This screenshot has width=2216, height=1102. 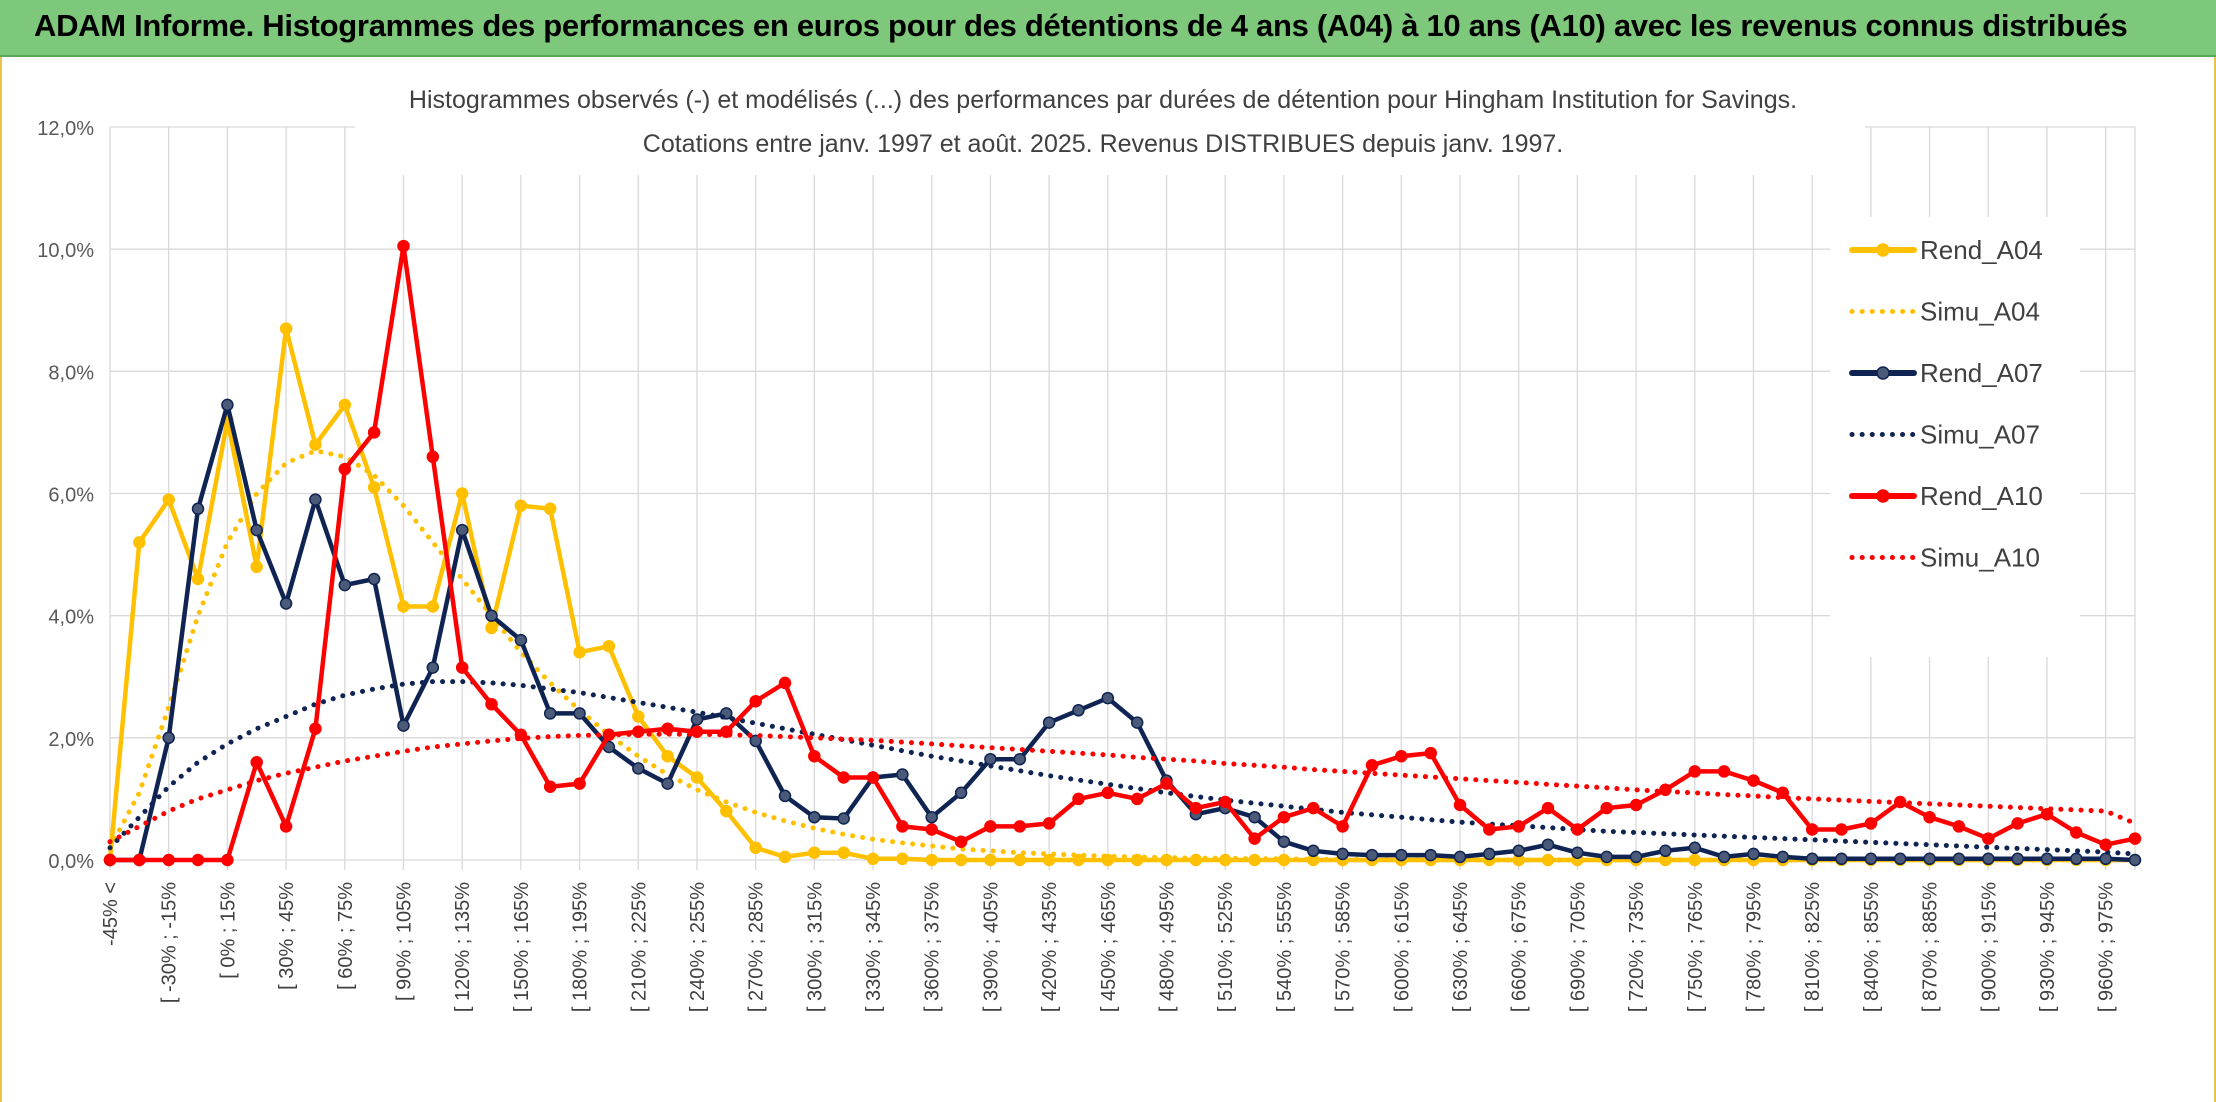 What do you see at coordinates (1402, 947) in the screenshot?
I see `x-tick-label: [ 600% ; 615%` at bounding box center [1402, 947].